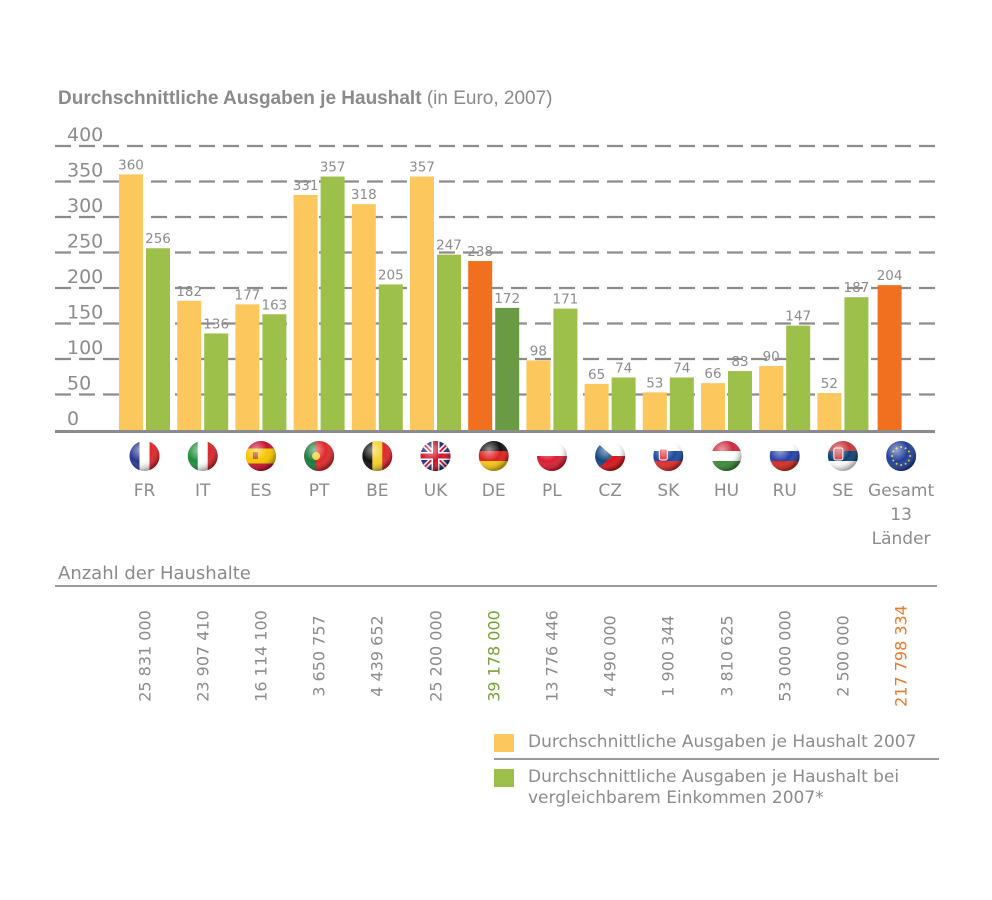 This screenshot has width=992, height=900. Describe the element at coordinates (668, 491) in the screenshot. I see `x-tick-label: SK` at that location.